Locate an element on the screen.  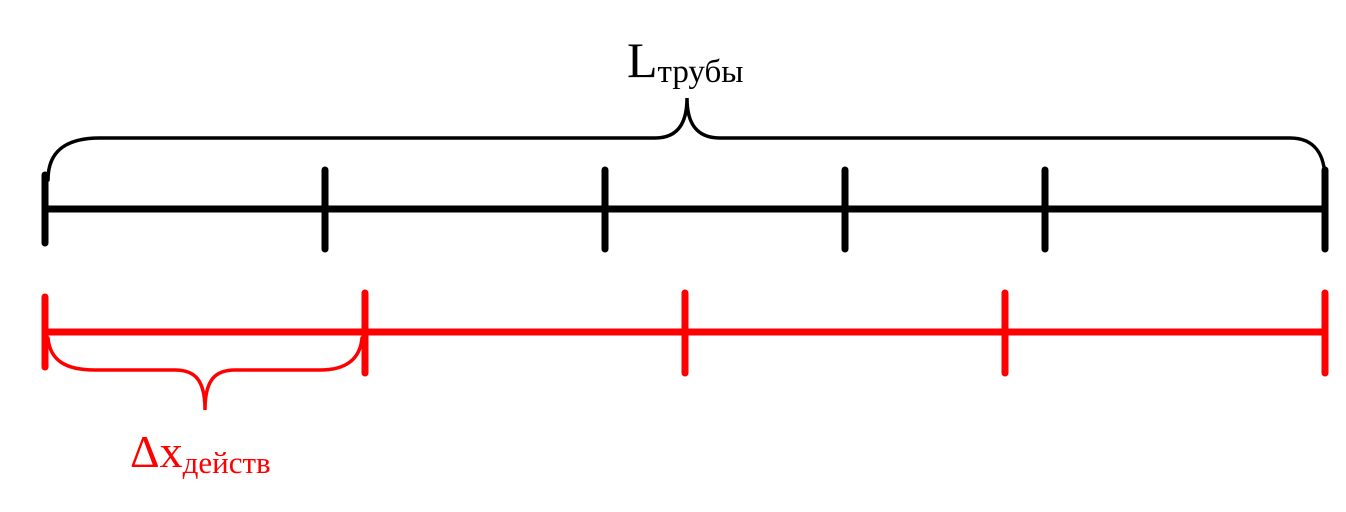
top-label-subscript: трубы is located at coordinates (701, 72).